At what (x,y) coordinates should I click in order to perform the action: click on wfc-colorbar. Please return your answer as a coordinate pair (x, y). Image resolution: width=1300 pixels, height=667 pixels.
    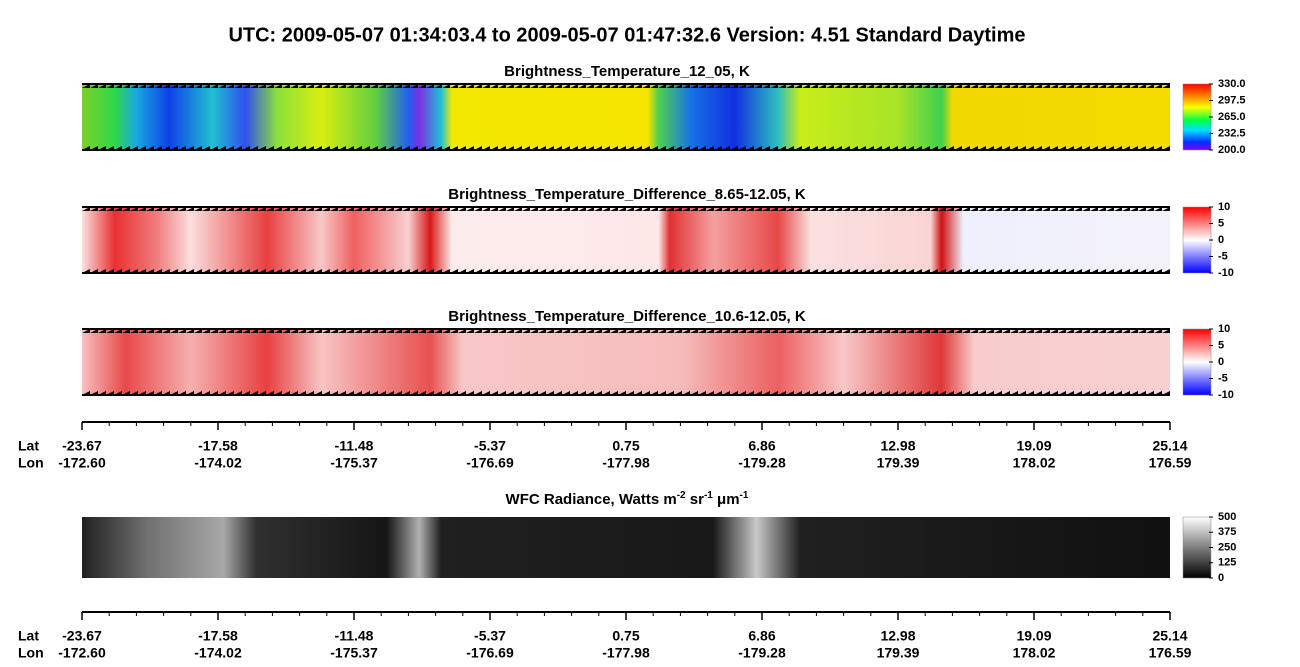
    Looking at the image, I should click on (1197, 547).